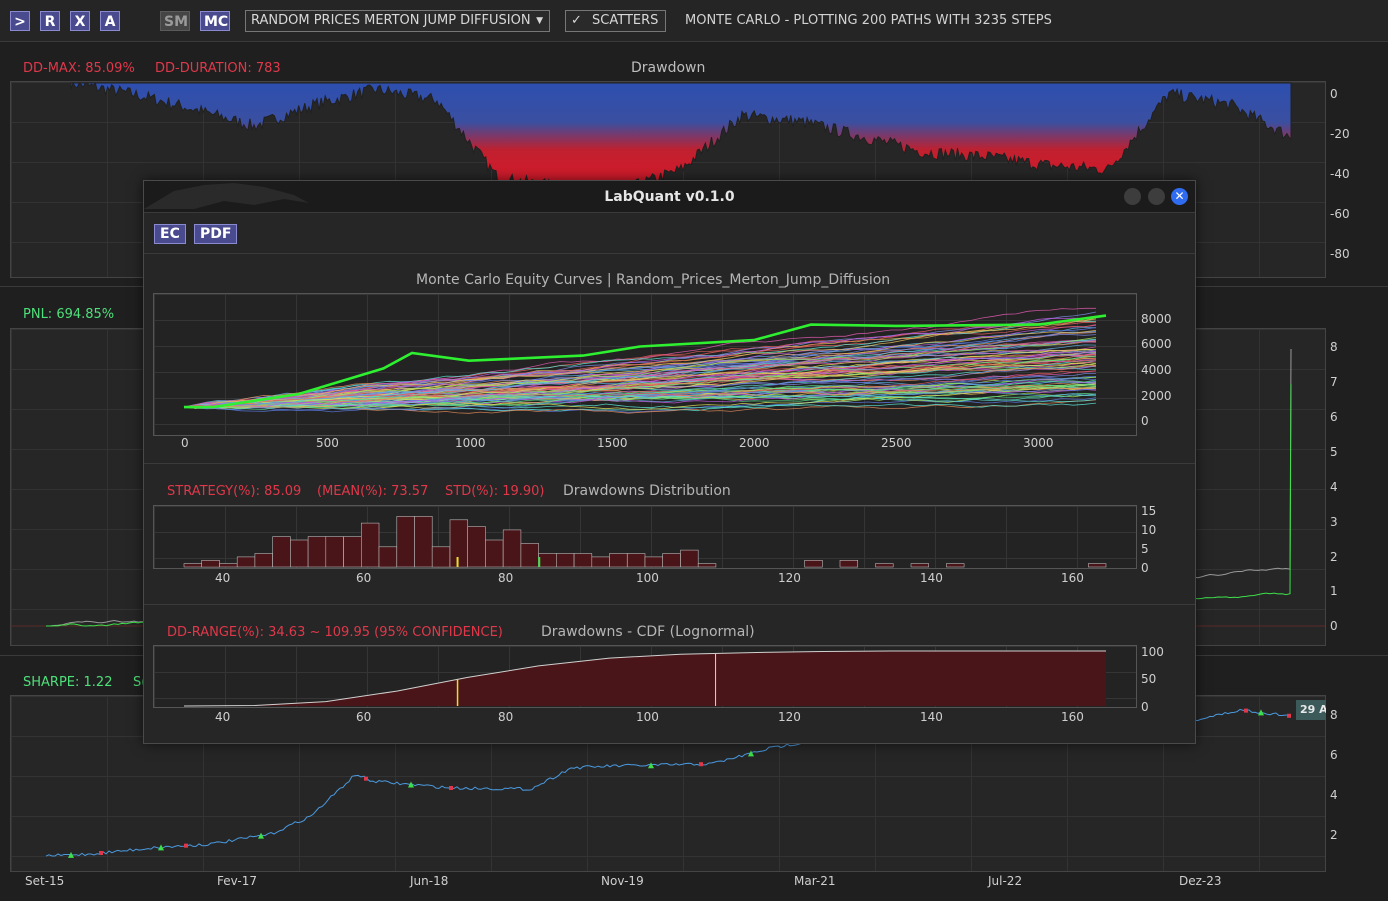 This screenshot has height=901, width=1388. I want to click on strategy-equity-line, so click(645, 361).